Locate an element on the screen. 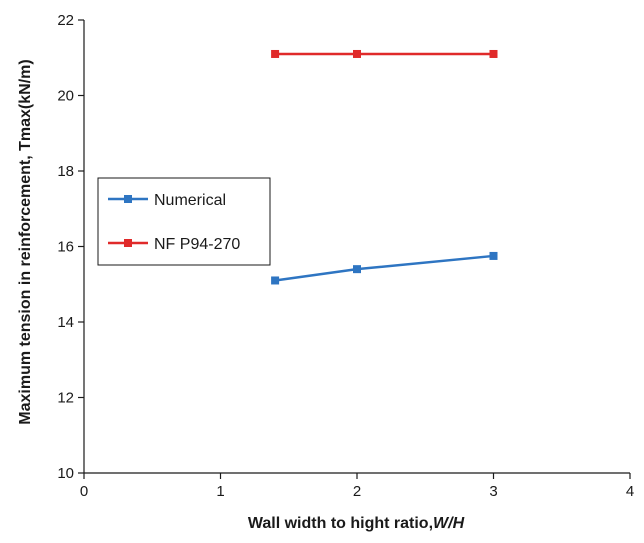 The width and height of the screenshot is (644, 543). legend-item-numerical: Numerical is located at coordinates (167, 200).